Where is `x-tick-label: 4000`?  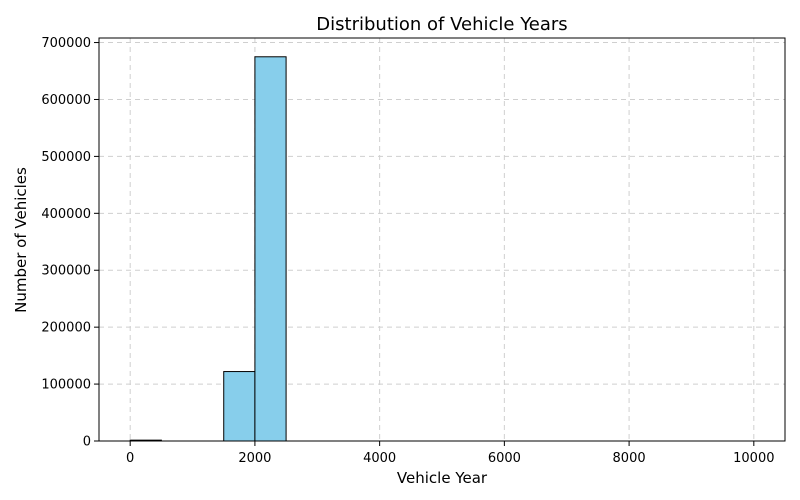 x-tick-label: 4000 is located at coordinates (379, 458).